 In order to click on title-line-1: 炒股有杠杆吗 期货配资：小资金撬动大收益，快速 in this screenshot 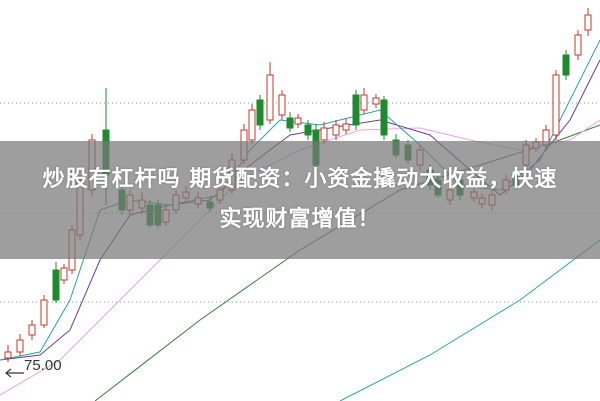, I will do `click(300, 179)`.